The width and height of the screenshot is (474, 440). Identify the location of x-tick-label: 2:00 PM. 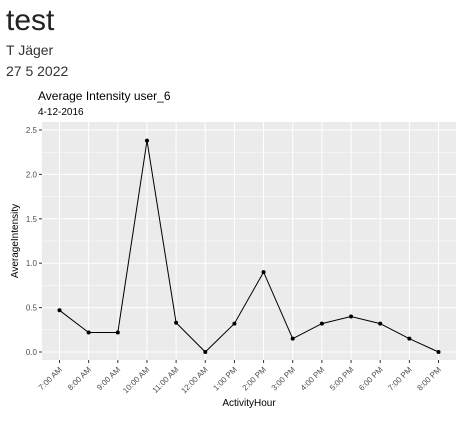
(255, 379).